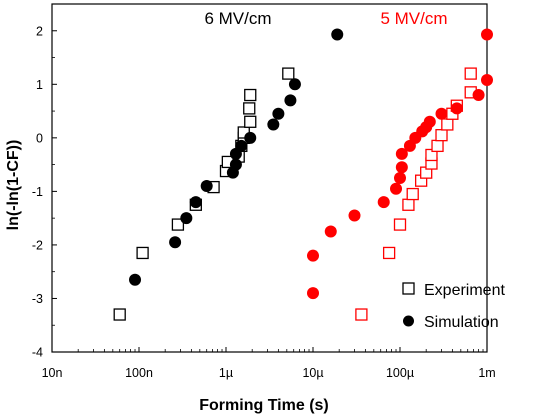 The height and width of the screenshot is (417, 533). What do you see at coordinates (400, 373) in the screenshot?
I see `x-tick-label: 100µ` at bounding box center [400, 373].